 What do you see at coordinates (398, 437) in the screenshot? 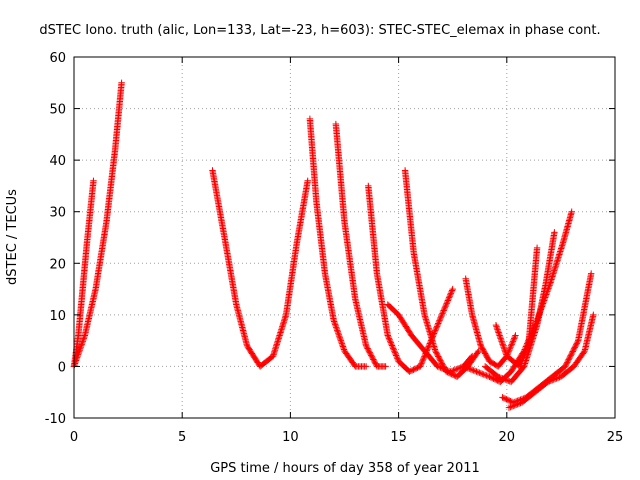
I see `x-tick-label: 15` at bounding box center [398, 437].